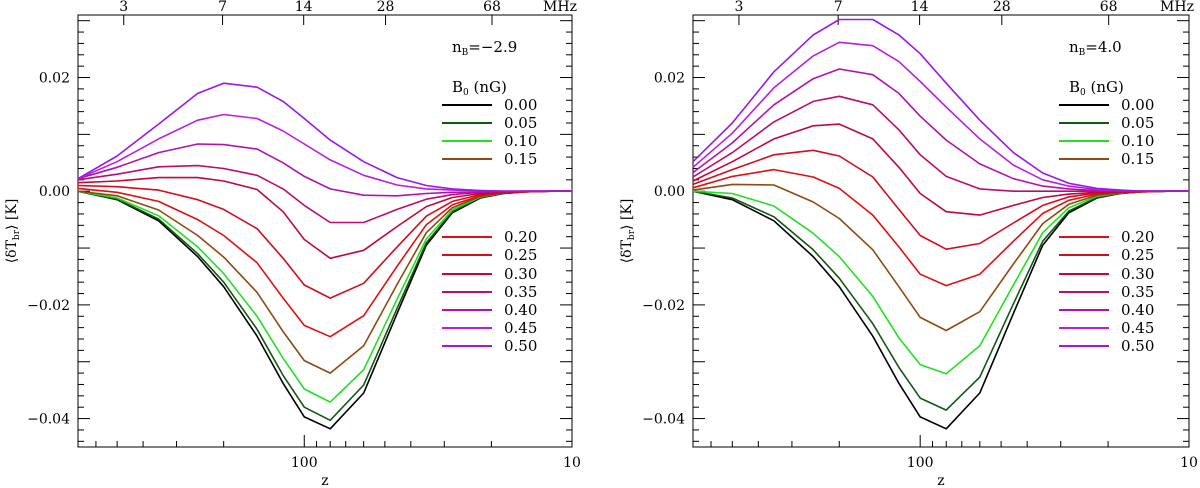 This screenshot has width=1200, height=488. What do you see at coordinates (492, 47) in the screenshot?
I see `nB-value: =−2.9` at bounding box center [492, 47].